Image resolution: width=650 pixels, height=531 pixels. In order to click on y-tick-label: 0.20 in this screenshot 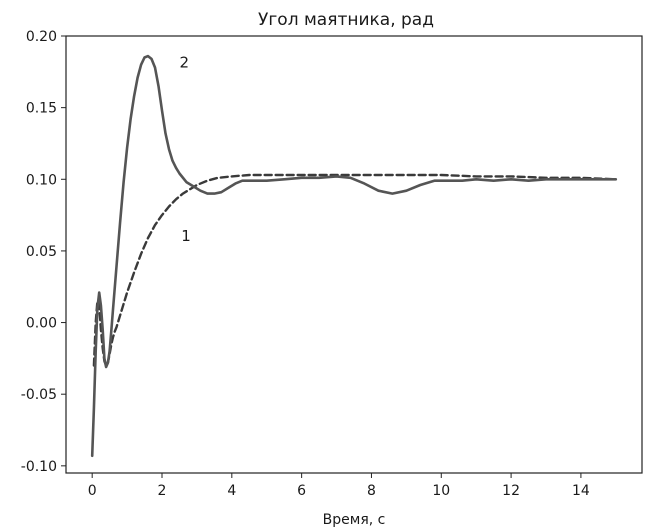, I will do `click(41, 37)`.